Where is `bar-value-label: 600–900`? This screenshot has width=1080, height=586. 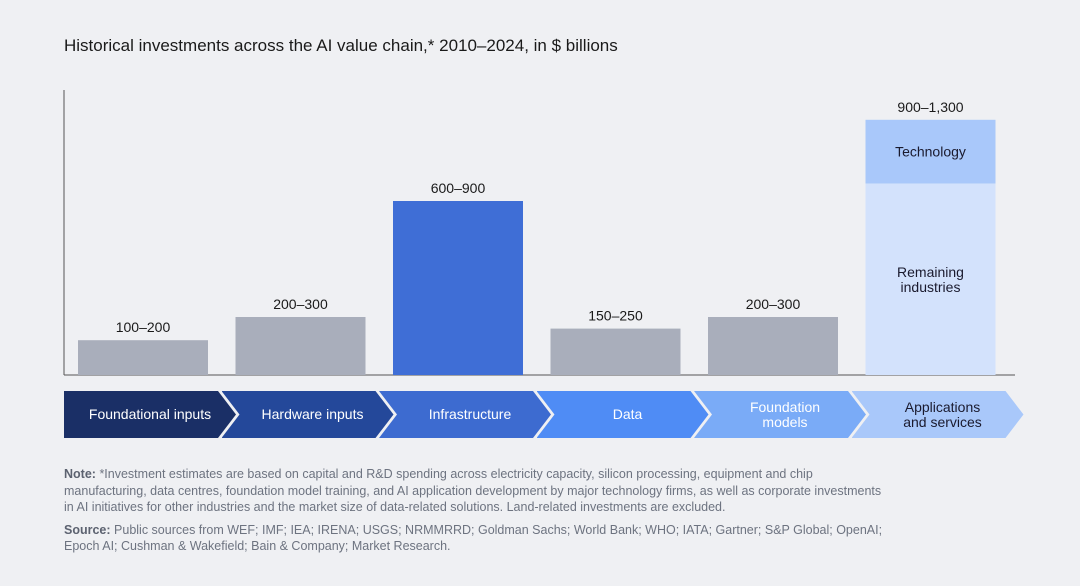
bar-value-label: 600–900 is located at coordinates (458, 188).